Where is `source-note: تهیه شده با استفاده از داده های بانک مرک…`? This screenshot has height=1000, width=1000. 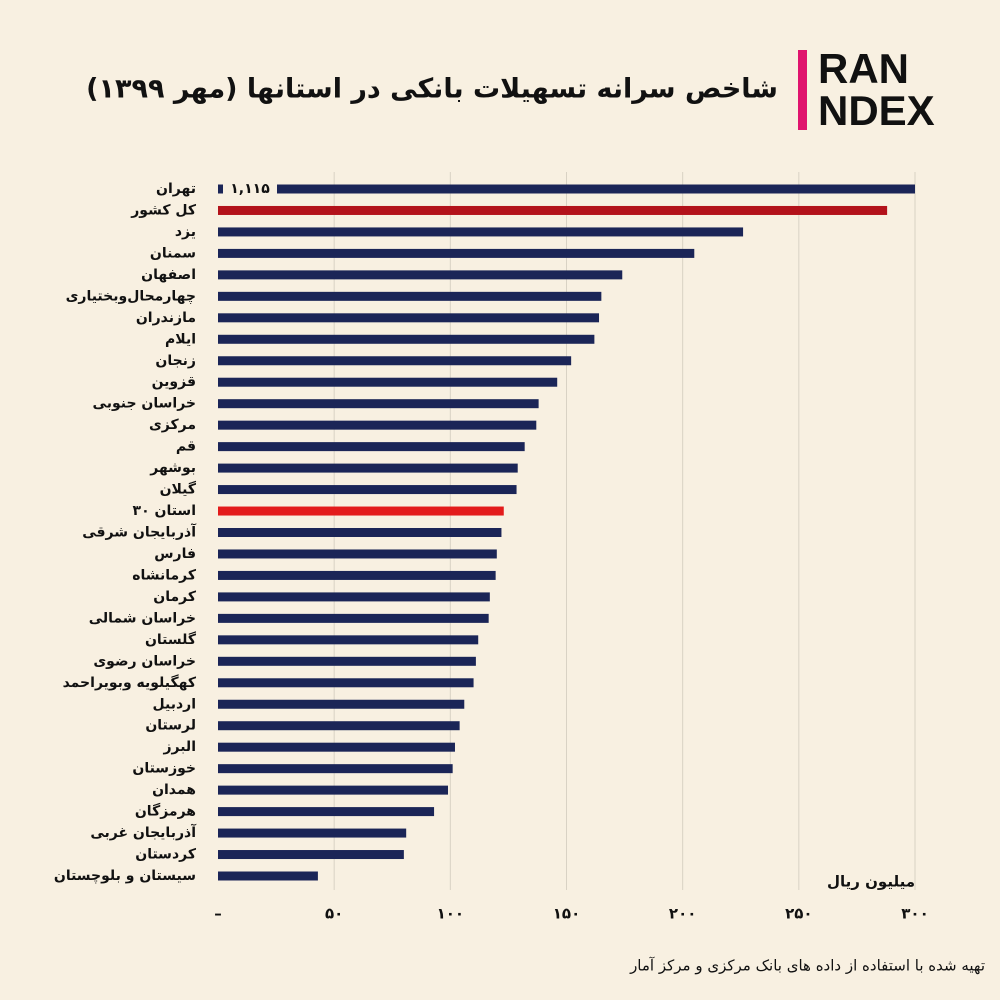 source-note: تهیه شده با استفاده از داده های بانک مرک… is located at coordinates (807, 966).